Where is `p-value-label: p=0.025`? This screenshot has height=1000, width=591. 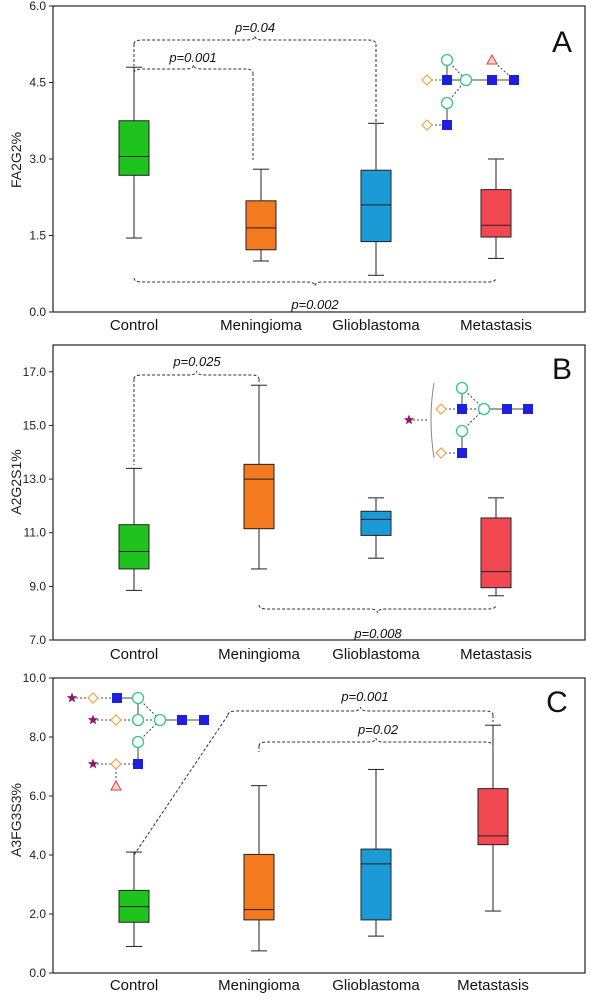
p-value-label: p=0.025 is located at coordinates (196, 361).